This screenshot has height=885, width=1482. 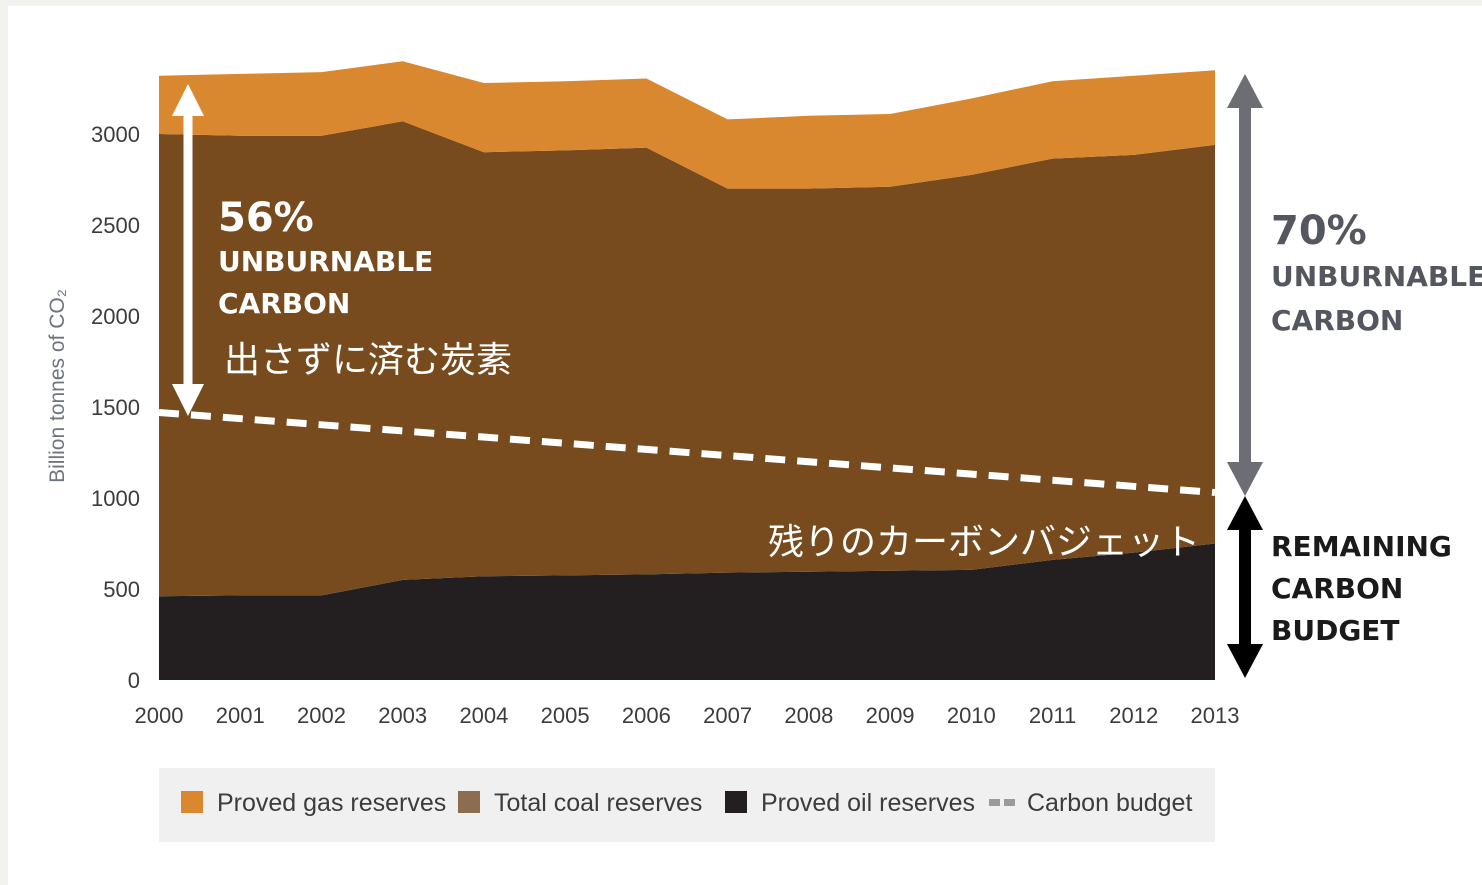 I want to click on y-tick-label: 2000, so click(x=115, y=316).